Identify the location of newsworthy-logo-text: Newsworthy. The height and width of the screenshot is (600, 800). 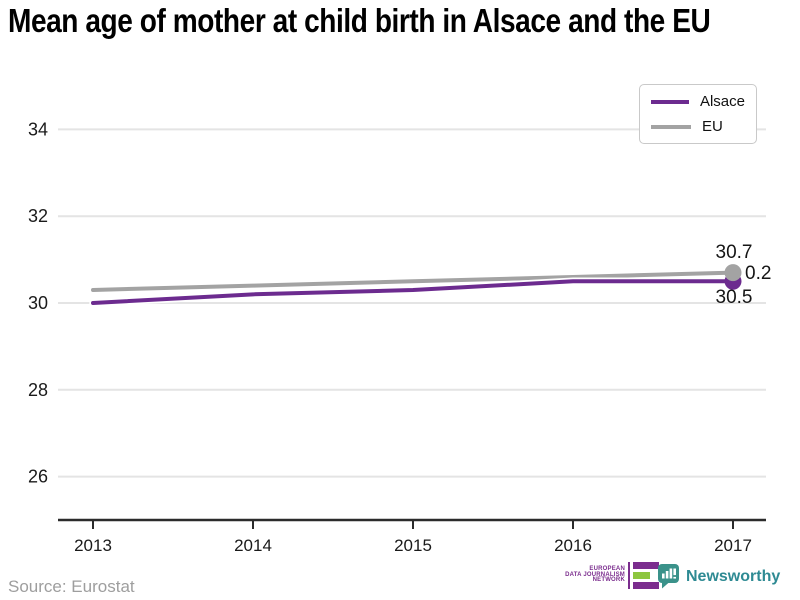
(733, 576).